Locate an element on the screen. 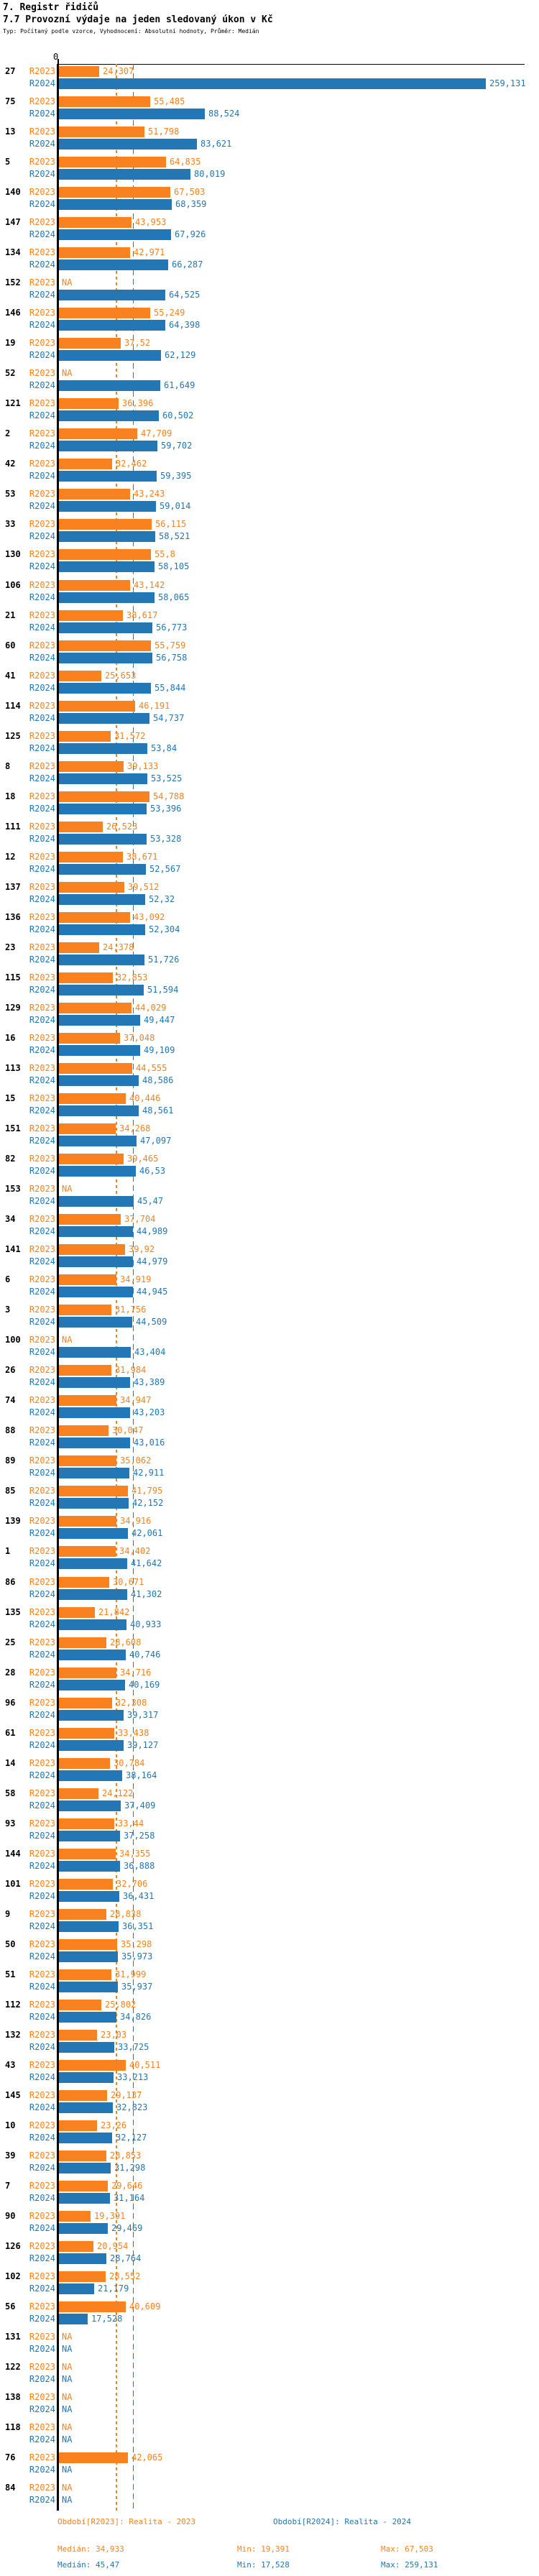  row-id-label: 102 is located at coordinates (13, 2276).